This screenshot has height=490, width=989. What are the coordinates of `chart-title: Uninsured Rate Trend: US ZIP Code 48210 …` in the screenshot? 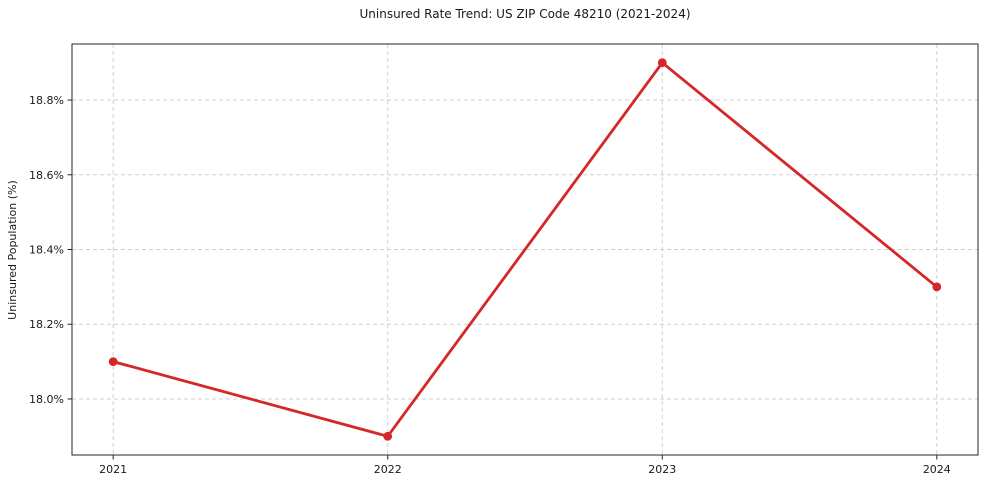 It's located at (525, 14).